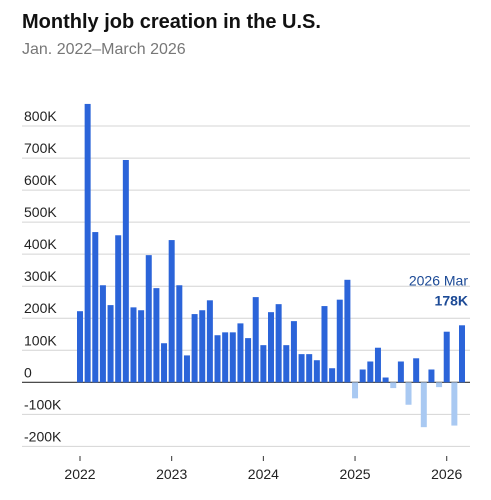  What do you see at coordinates (40, 180) in the screenshot?
I see `y-tick-label: 600K` at bounding box center [40, 180].